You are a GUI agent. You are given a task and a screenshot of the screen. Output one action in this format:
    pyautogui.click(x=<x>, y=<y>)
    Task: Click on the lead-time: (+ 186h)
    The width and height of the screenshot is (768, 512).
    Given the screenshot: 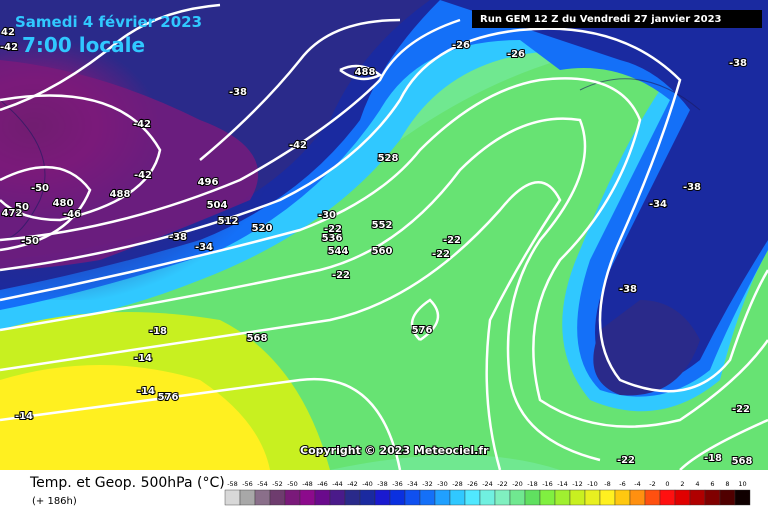 What is the action you would take?
    pyautogui.click(x=54, y=501)
    